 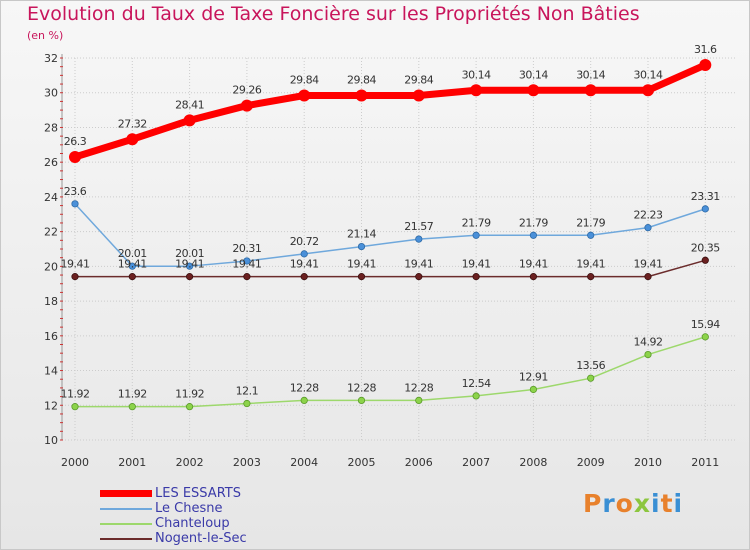 What do you see at coordinates (75, 462) in the screenshot?
I see `x-tick-label: 2000` at bounding box center [75, 462].